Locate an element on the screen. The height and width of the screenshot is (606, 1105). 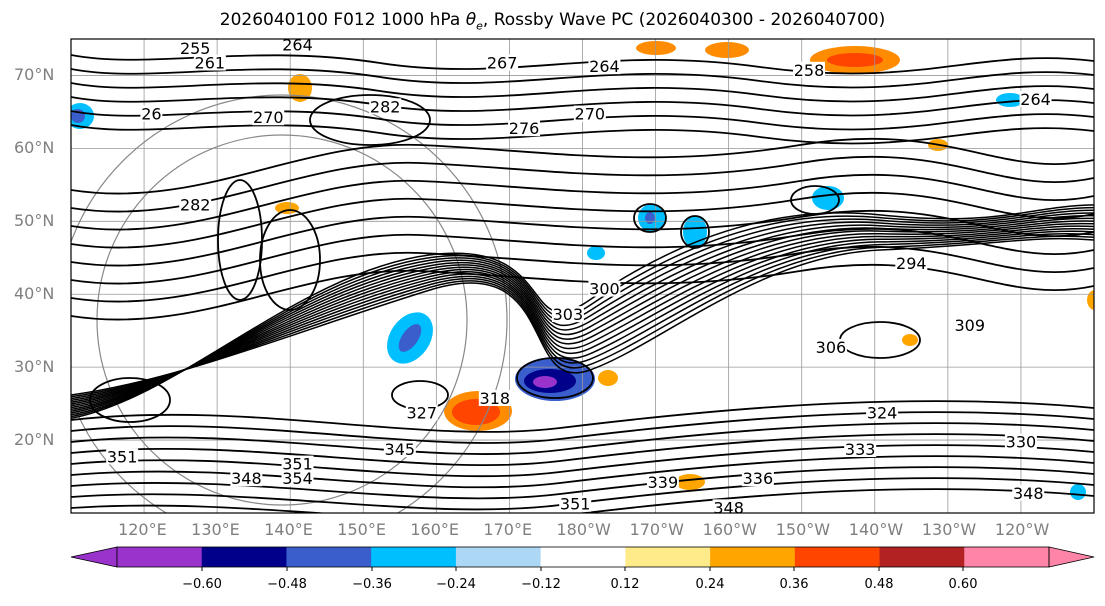
colorbar-tick-label: −0.60 is located at coordinates (202, 584).